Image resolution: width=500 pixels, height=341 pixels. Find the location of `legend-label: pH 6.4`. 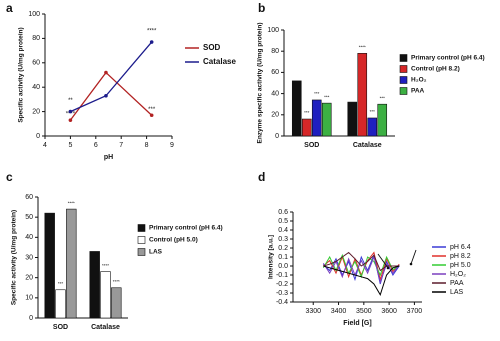

legend-label: pH 6.4 is located at coordinates (460, 247).